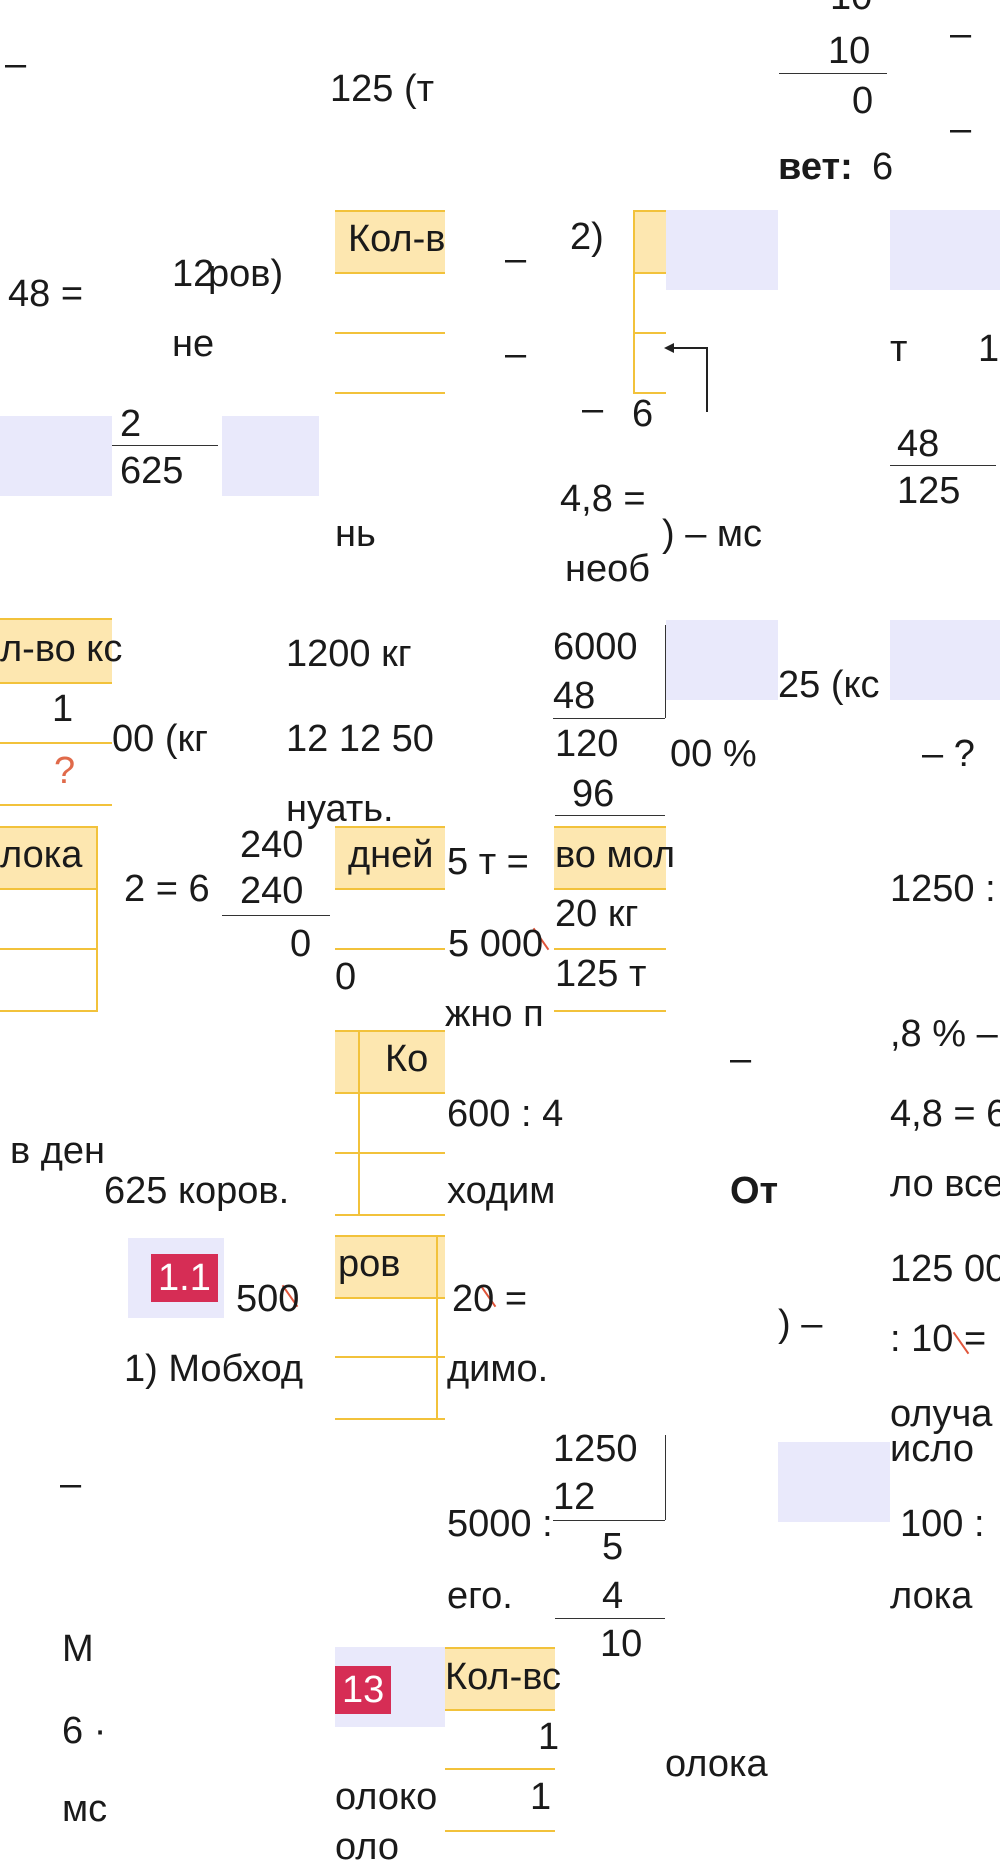 Image resolution: width=1000 pixels, height=1868 pixels. What do you see at coordinates (490, 1299) in the screenshot?
I see `text-fragment: 20 =` at bounding box center [490, 1299].